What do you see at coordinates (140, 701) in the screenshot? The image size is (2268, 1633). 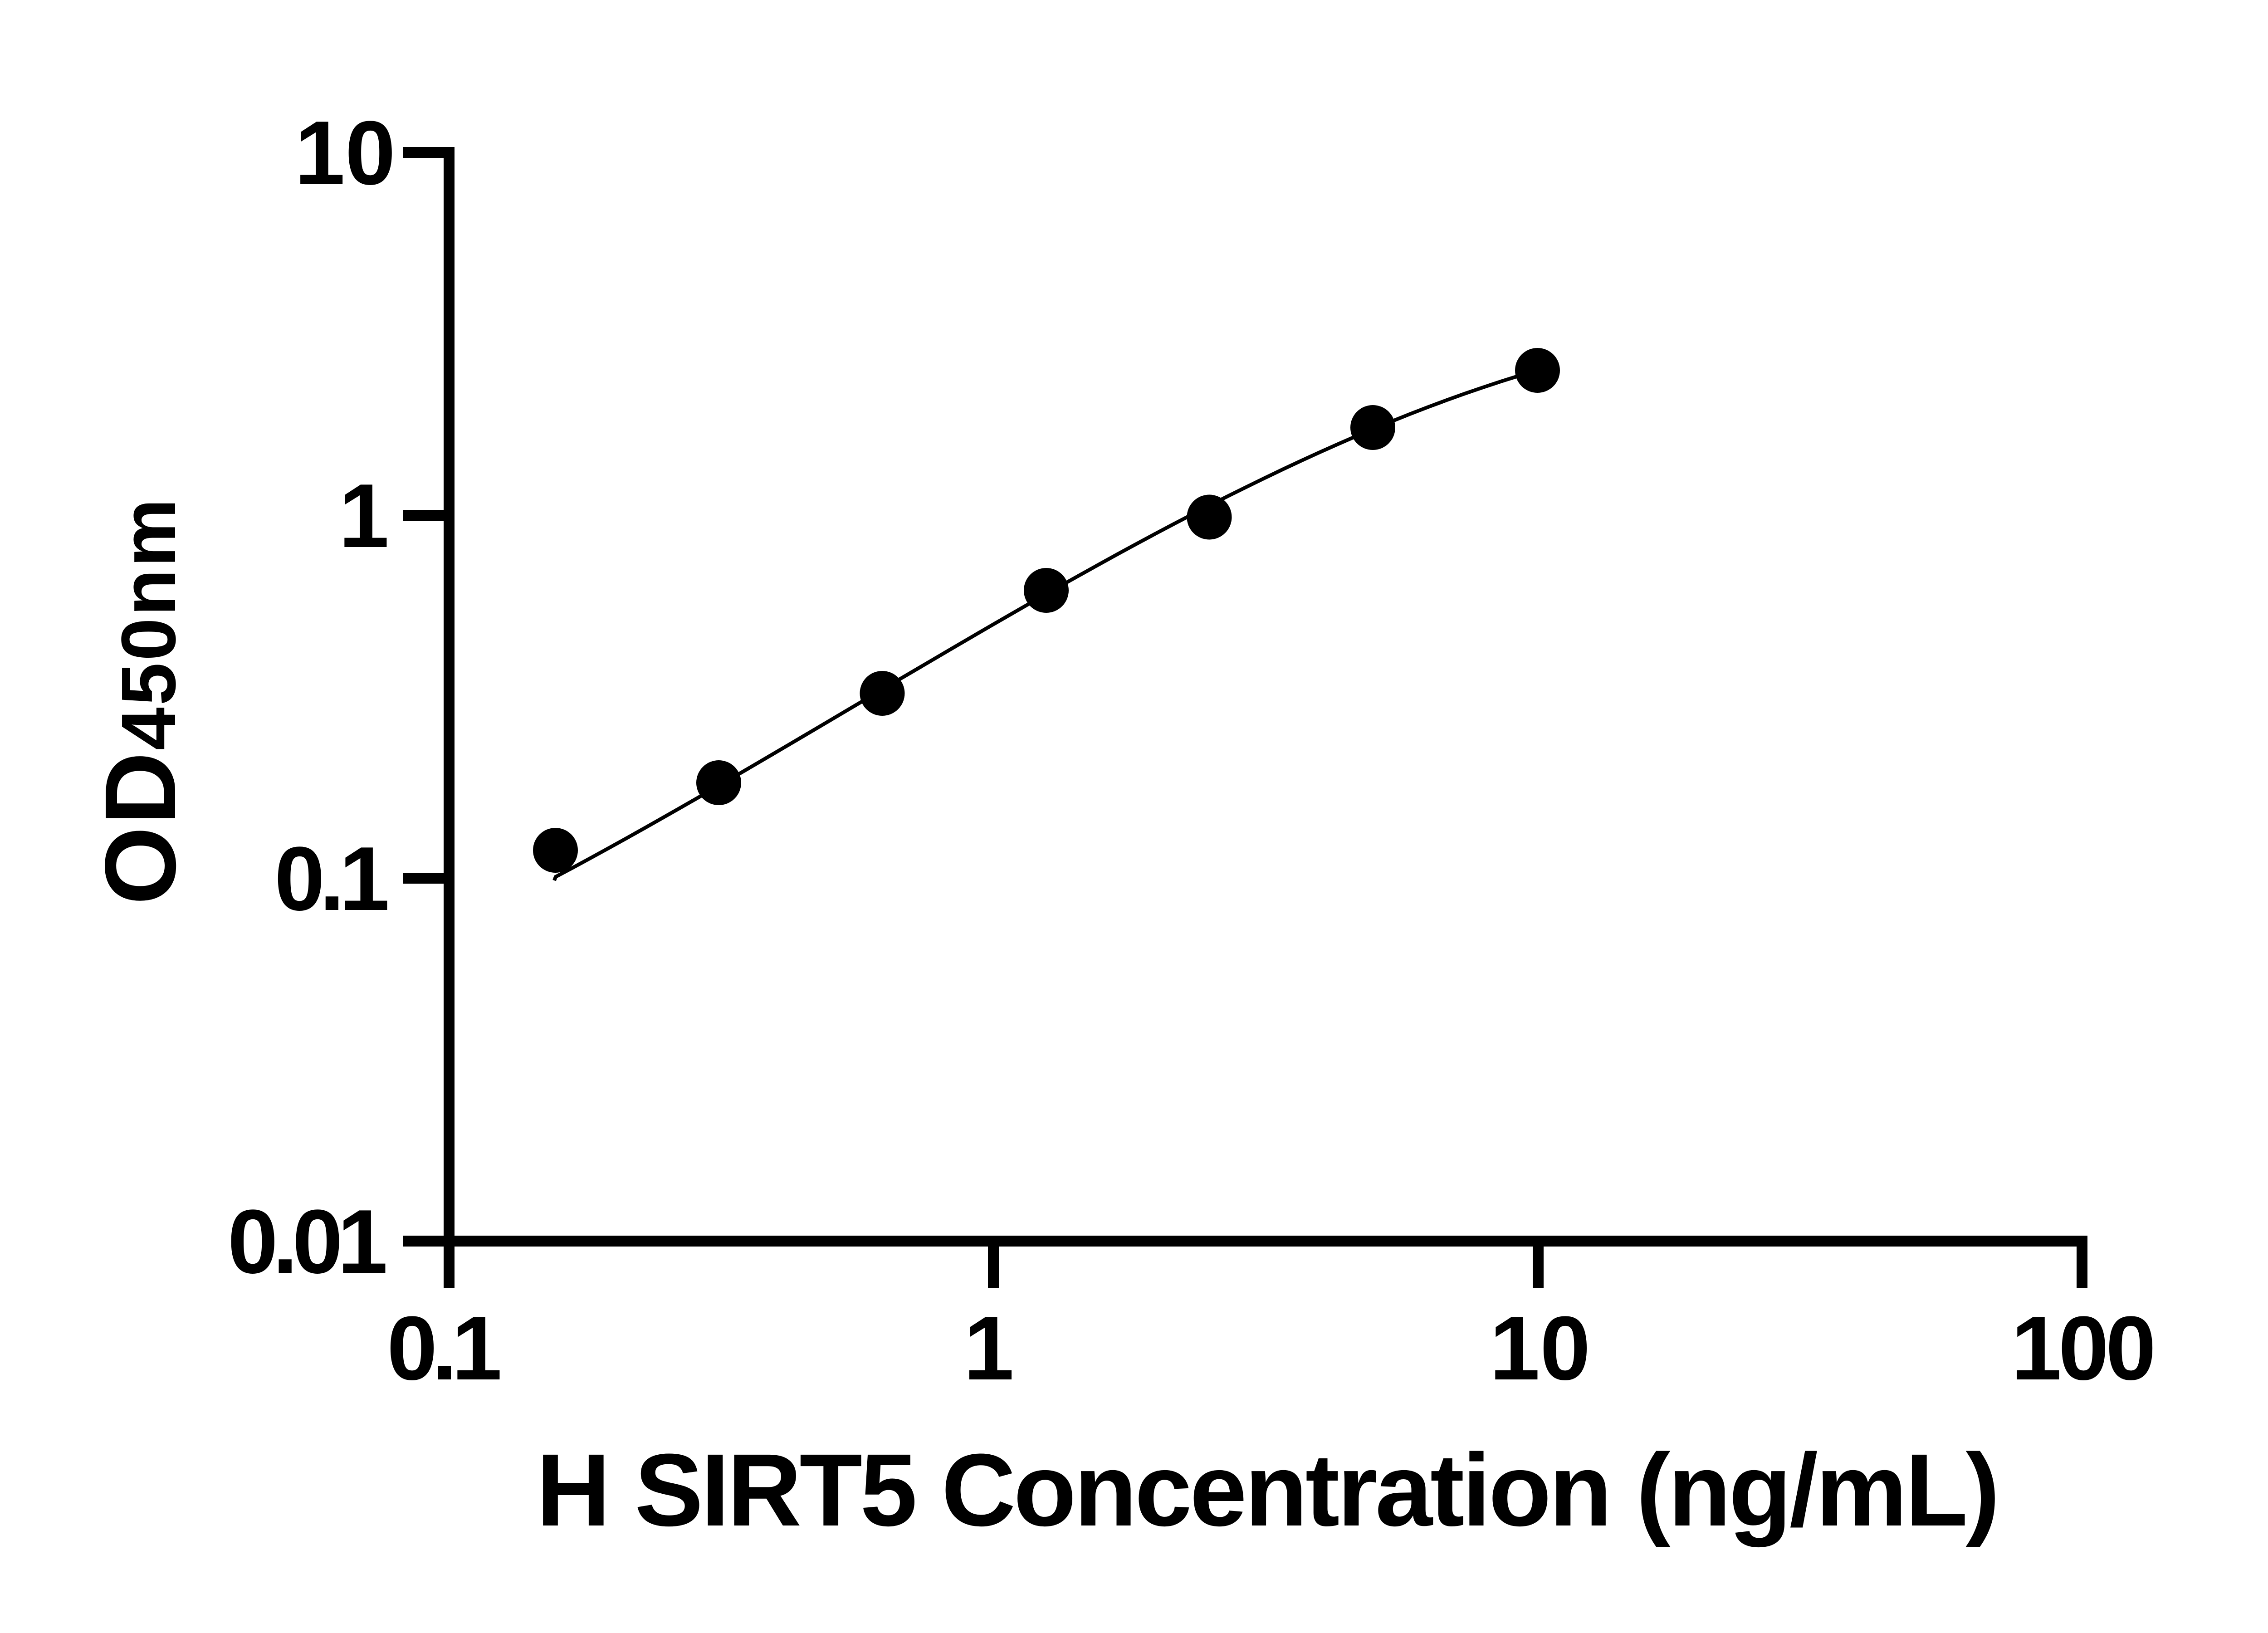 I see `svg-text: OD450nm` at bounding box center [140, 701].